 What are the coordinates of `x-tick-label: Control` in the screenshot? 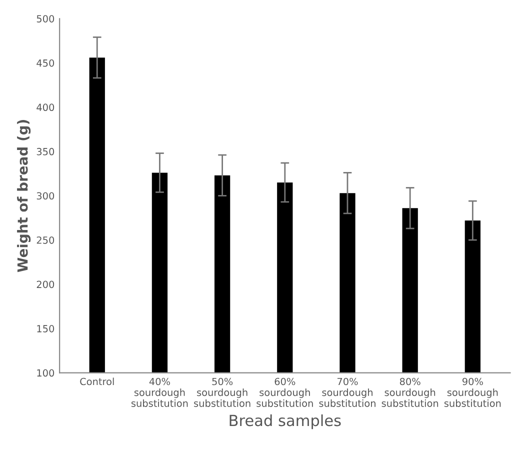 It's located at (97, 382).